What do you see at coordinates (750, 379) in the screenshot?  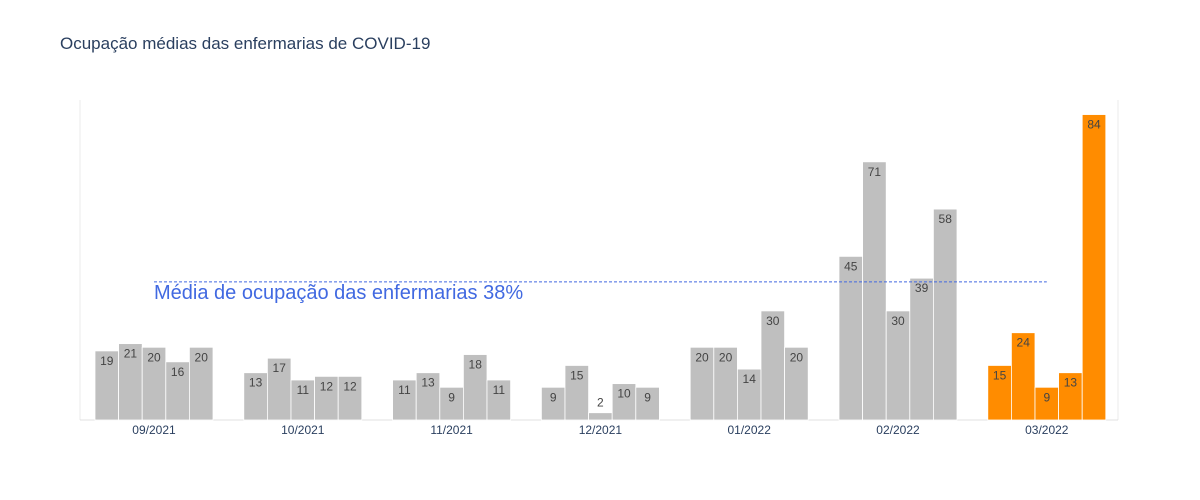 I see `bar-label-01-2022-3: 14` at bounding box center [750, 379].